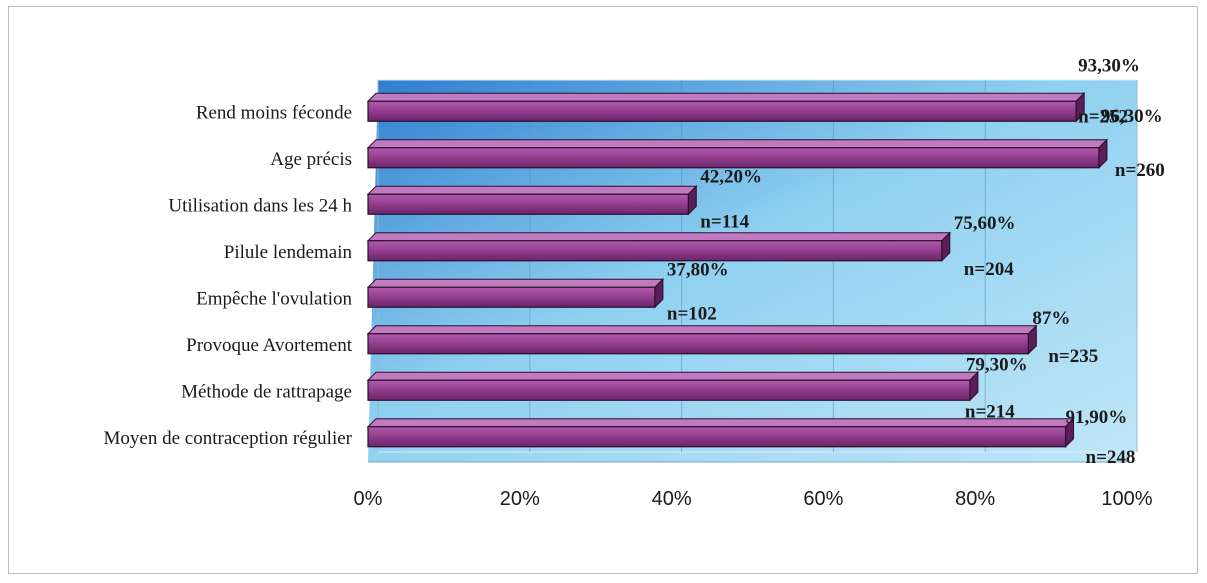 The height and width of the screenshot is (583, 1207). What do you see at coordinates (731, 176) in the screenshot?
I see `value-label: 42,20%` at bounding box center [731, 176].